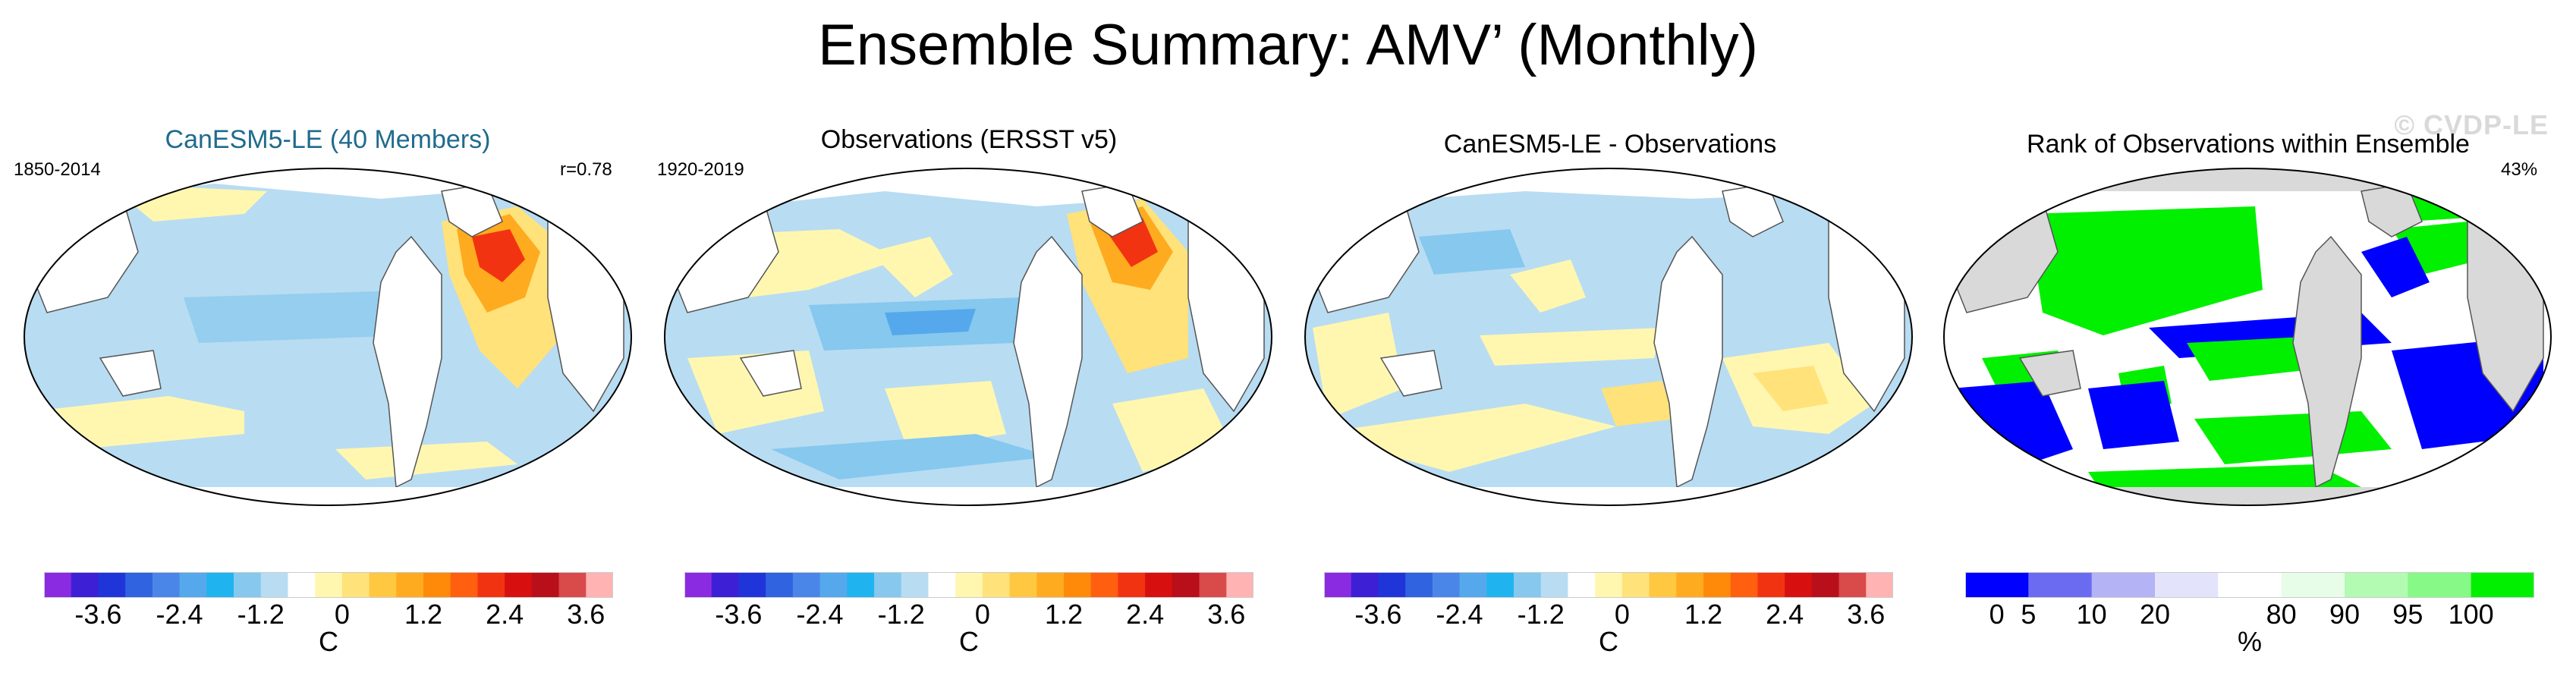 This screenshot has height=676, width=2576. I want to click on colorbar-1-tick-label: 1.2, so click(423, 614).